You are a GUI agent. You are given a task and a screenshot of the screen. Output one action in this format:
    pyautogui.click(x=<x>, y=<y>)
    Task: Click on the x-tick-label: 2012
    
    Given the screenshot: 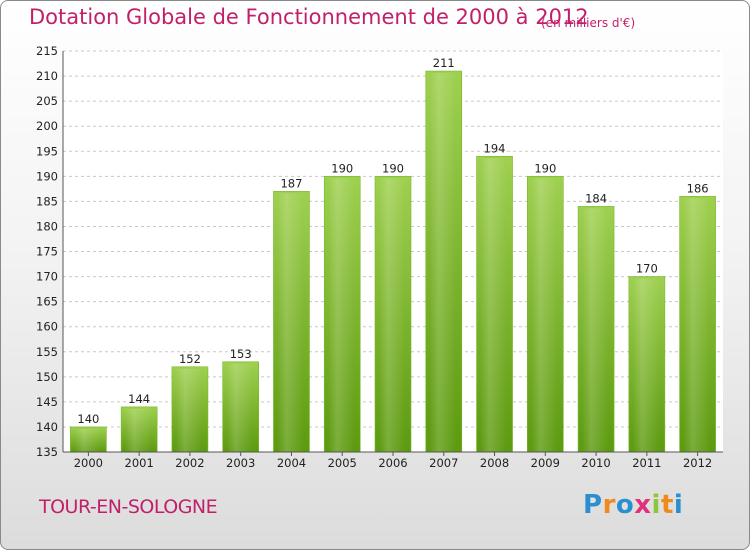 What is the action you would take?
    pyautogui.click(x=697, y=463)
    